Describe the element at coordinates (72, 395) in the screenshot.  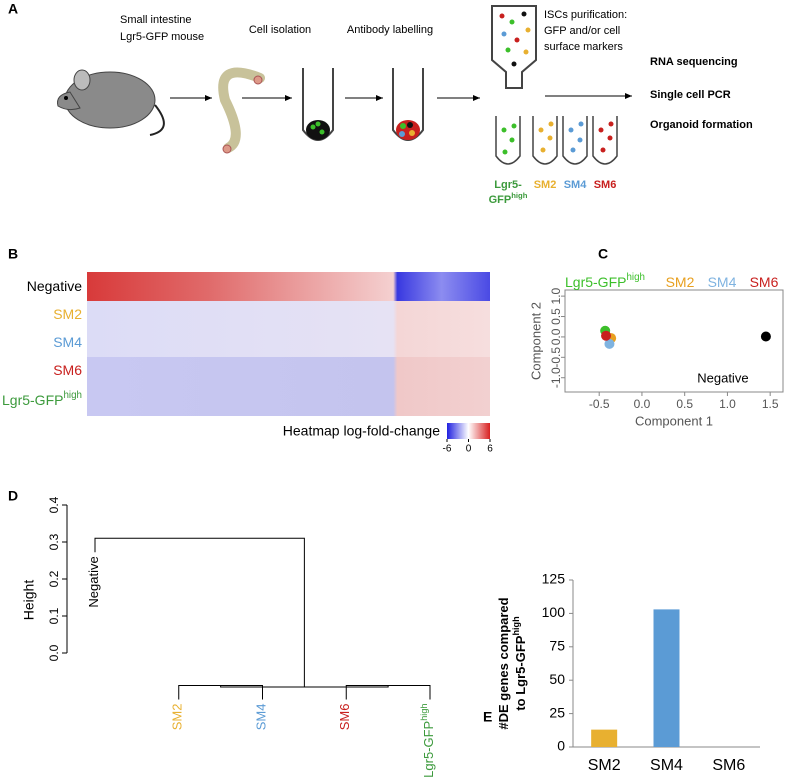
I see `row-label-sup: high` at that location.